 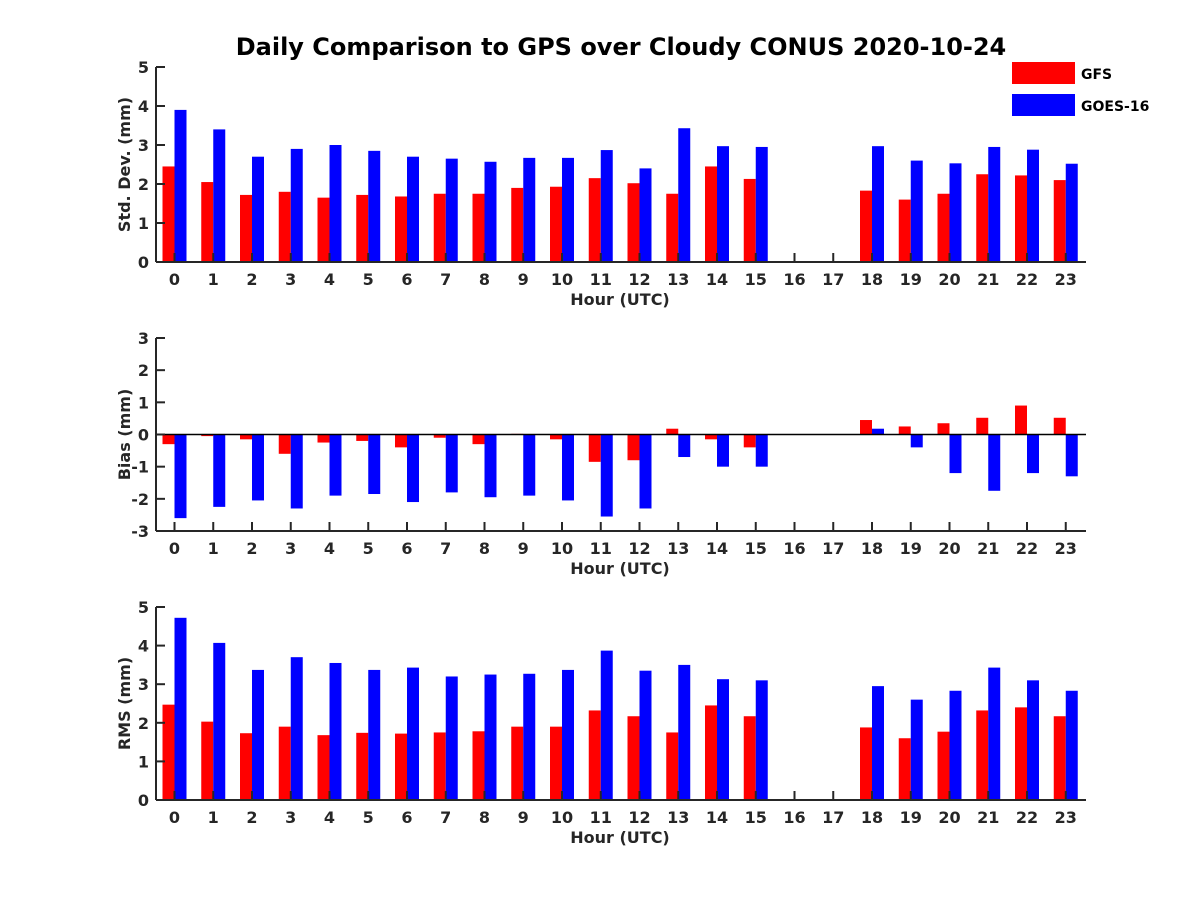 I want to click on y-tick-label-bias-2: 2, so click(x=143, y=370).